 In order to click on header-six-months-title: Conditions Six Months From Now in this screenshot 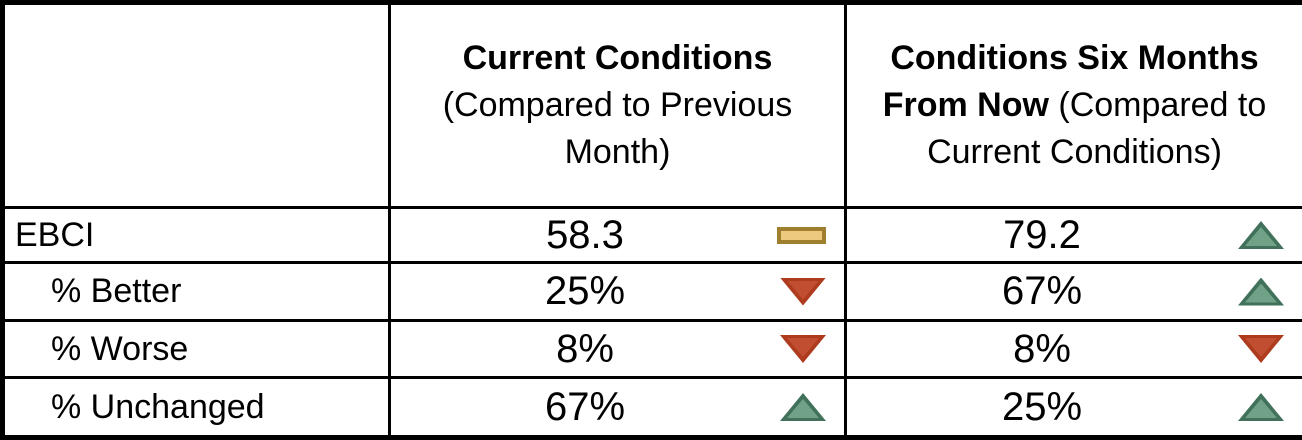, I will do `click(1070, 82)`.